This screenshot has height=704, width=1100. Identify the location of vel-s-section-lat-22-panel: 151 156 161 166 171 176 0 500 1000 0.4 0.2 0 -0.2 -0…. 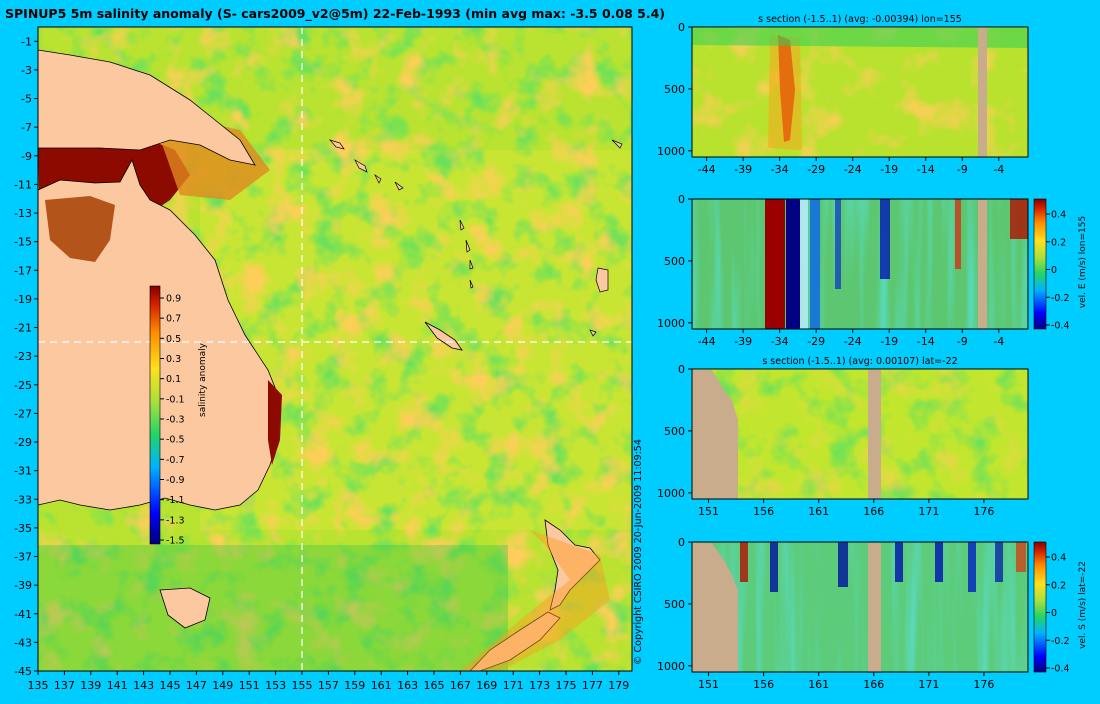
(872, 613).